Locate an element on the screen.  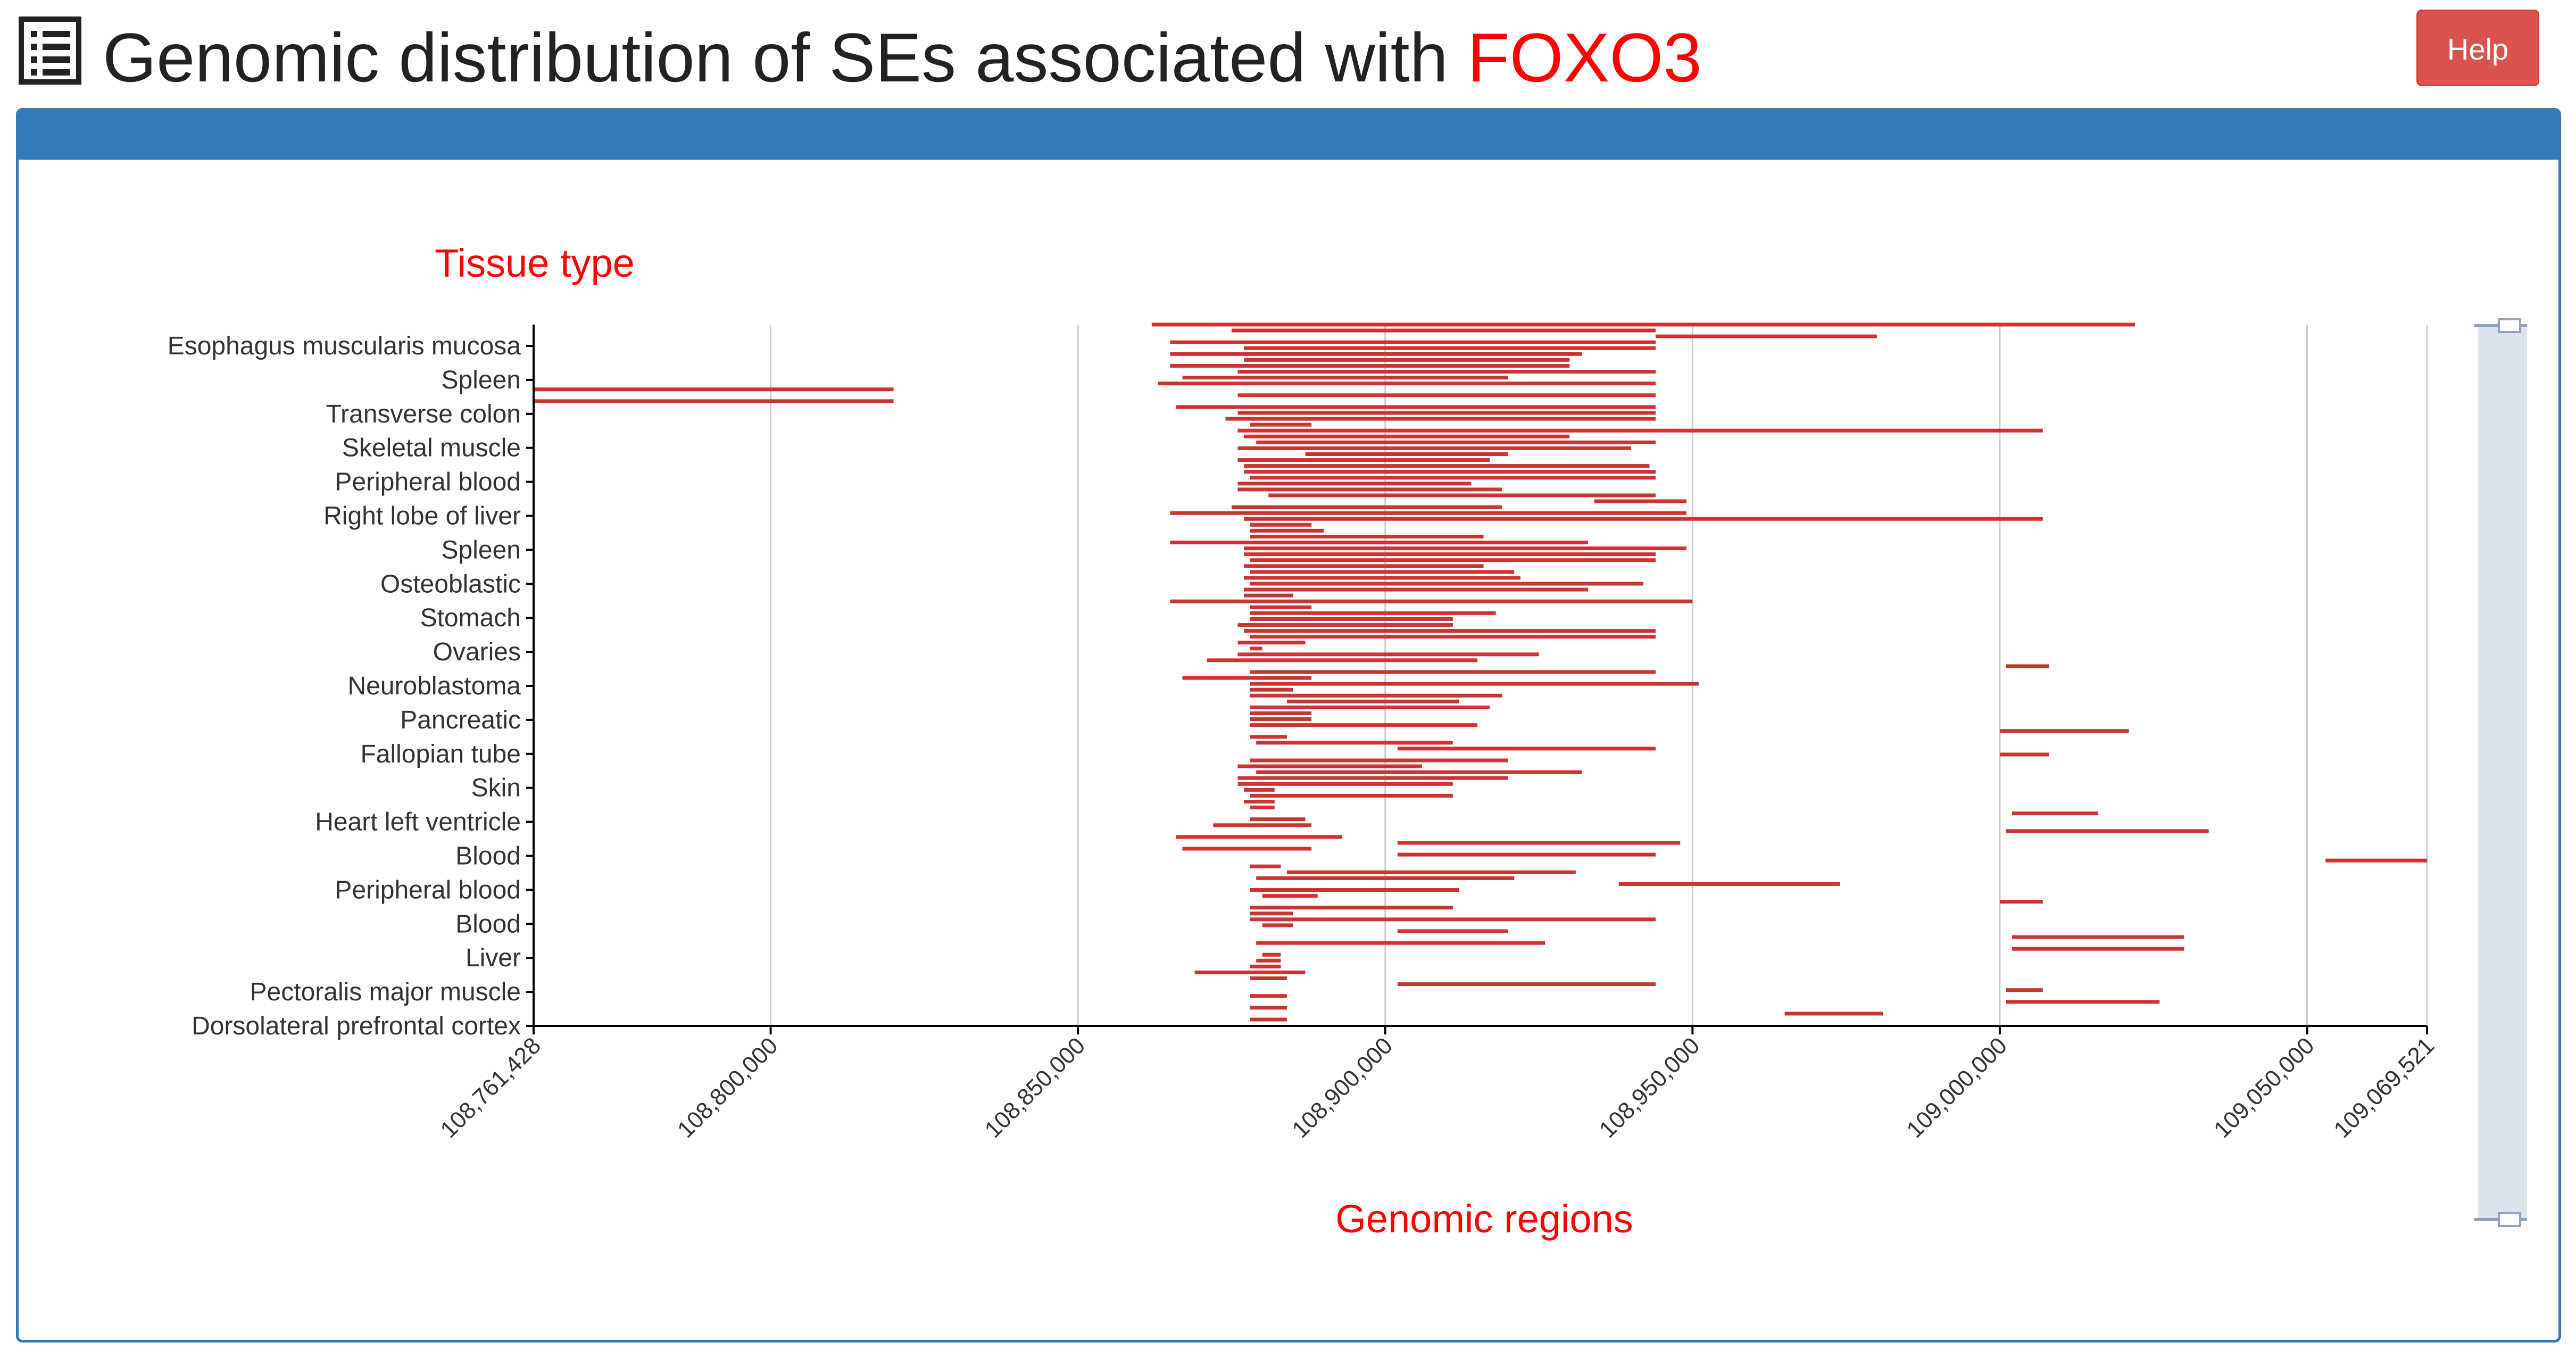
scrollbar-track is located at coordinates (2502, 773).